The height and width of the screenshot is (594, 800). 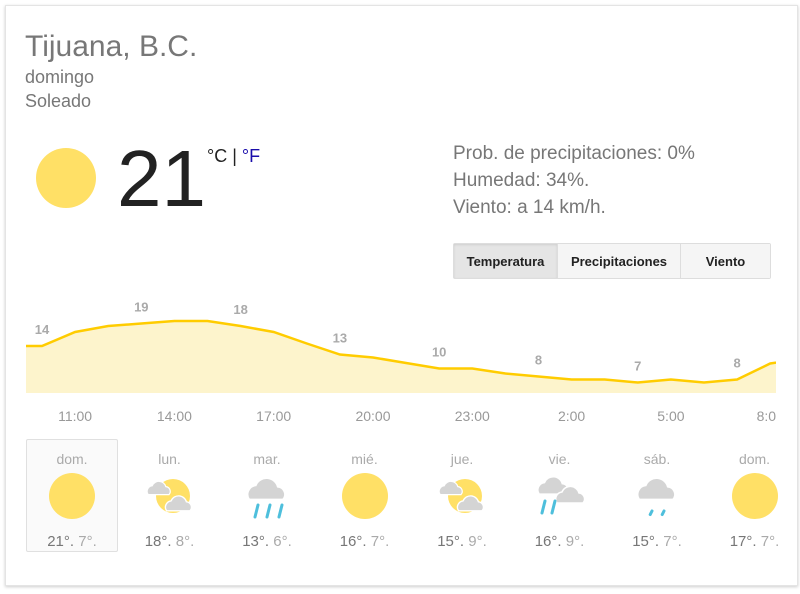 I want to click on x-tick-label: 20:00, so click(x=372, y=416).